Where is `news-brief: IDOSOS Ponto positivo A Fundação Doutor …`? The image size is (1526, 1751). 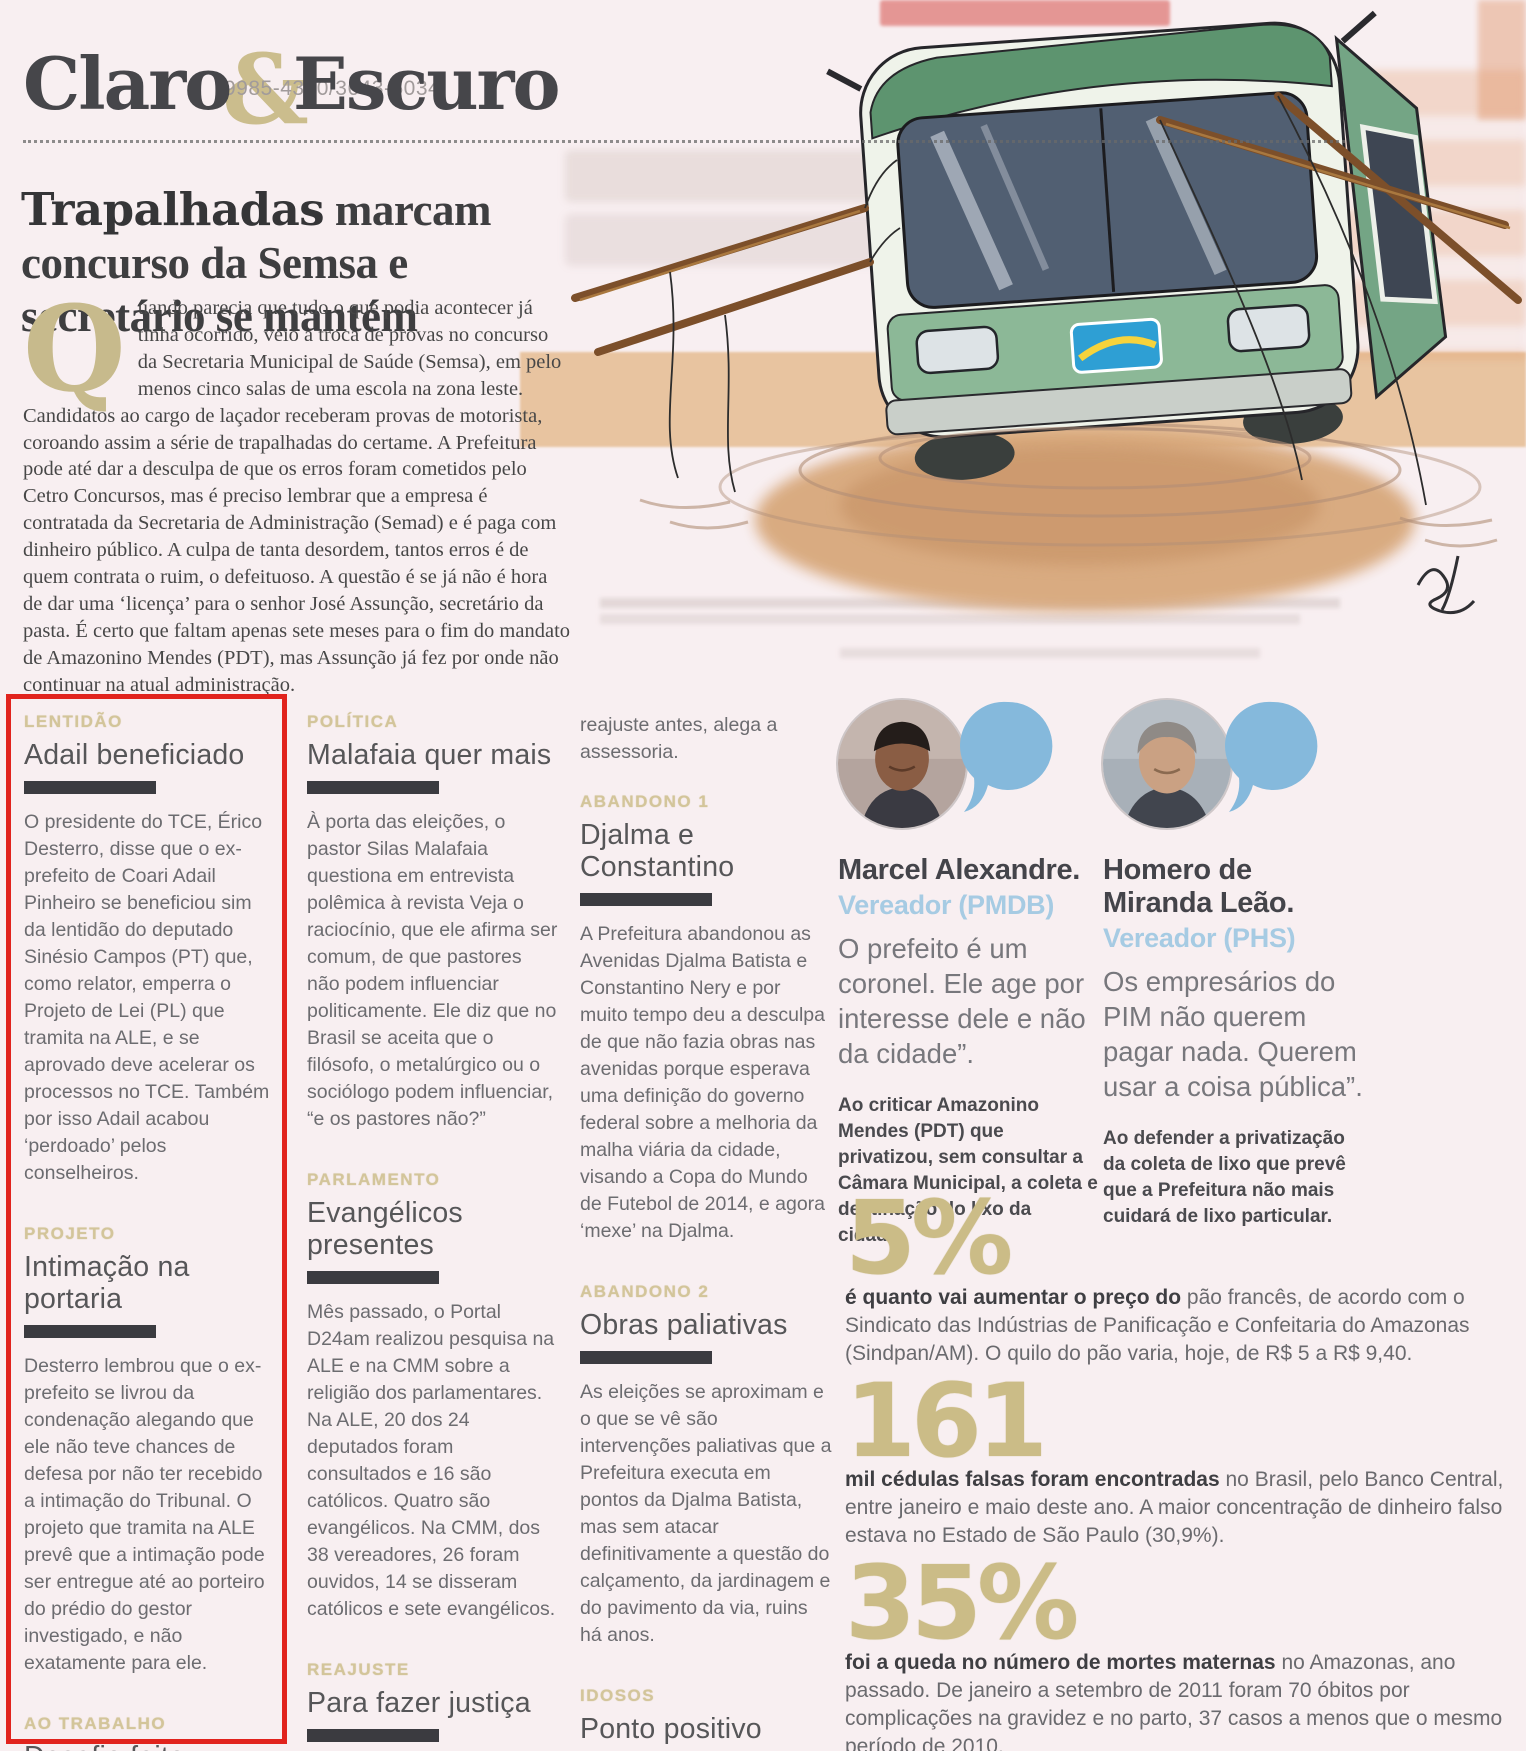 news-brief: IDOSOS Ponto positivo A Fundação Doutor … is located at coordinates (706, 1718).